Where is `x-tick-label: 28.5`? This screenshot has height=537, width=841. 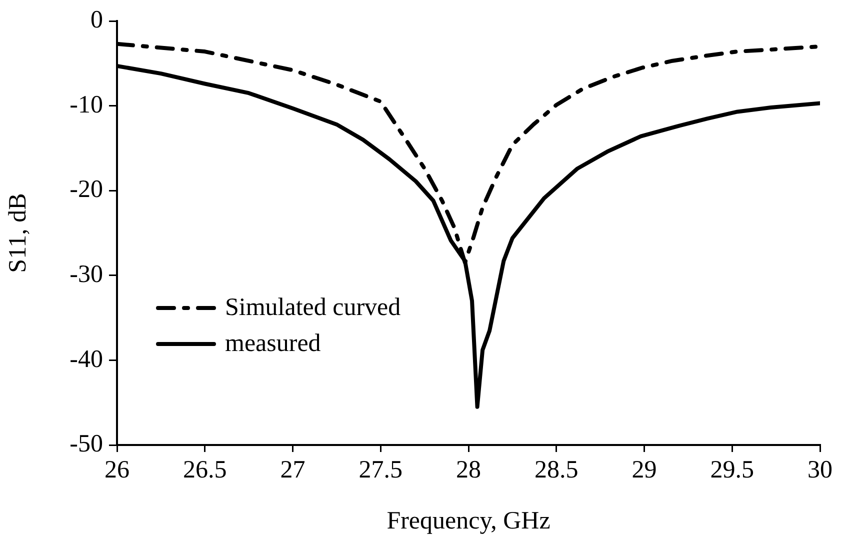 x-tick-label: 28.5 is located at coordinates (556, 470).